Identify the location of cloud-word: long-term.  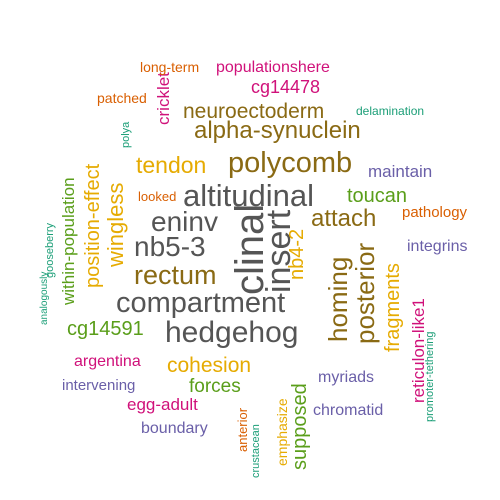
(170, 67).